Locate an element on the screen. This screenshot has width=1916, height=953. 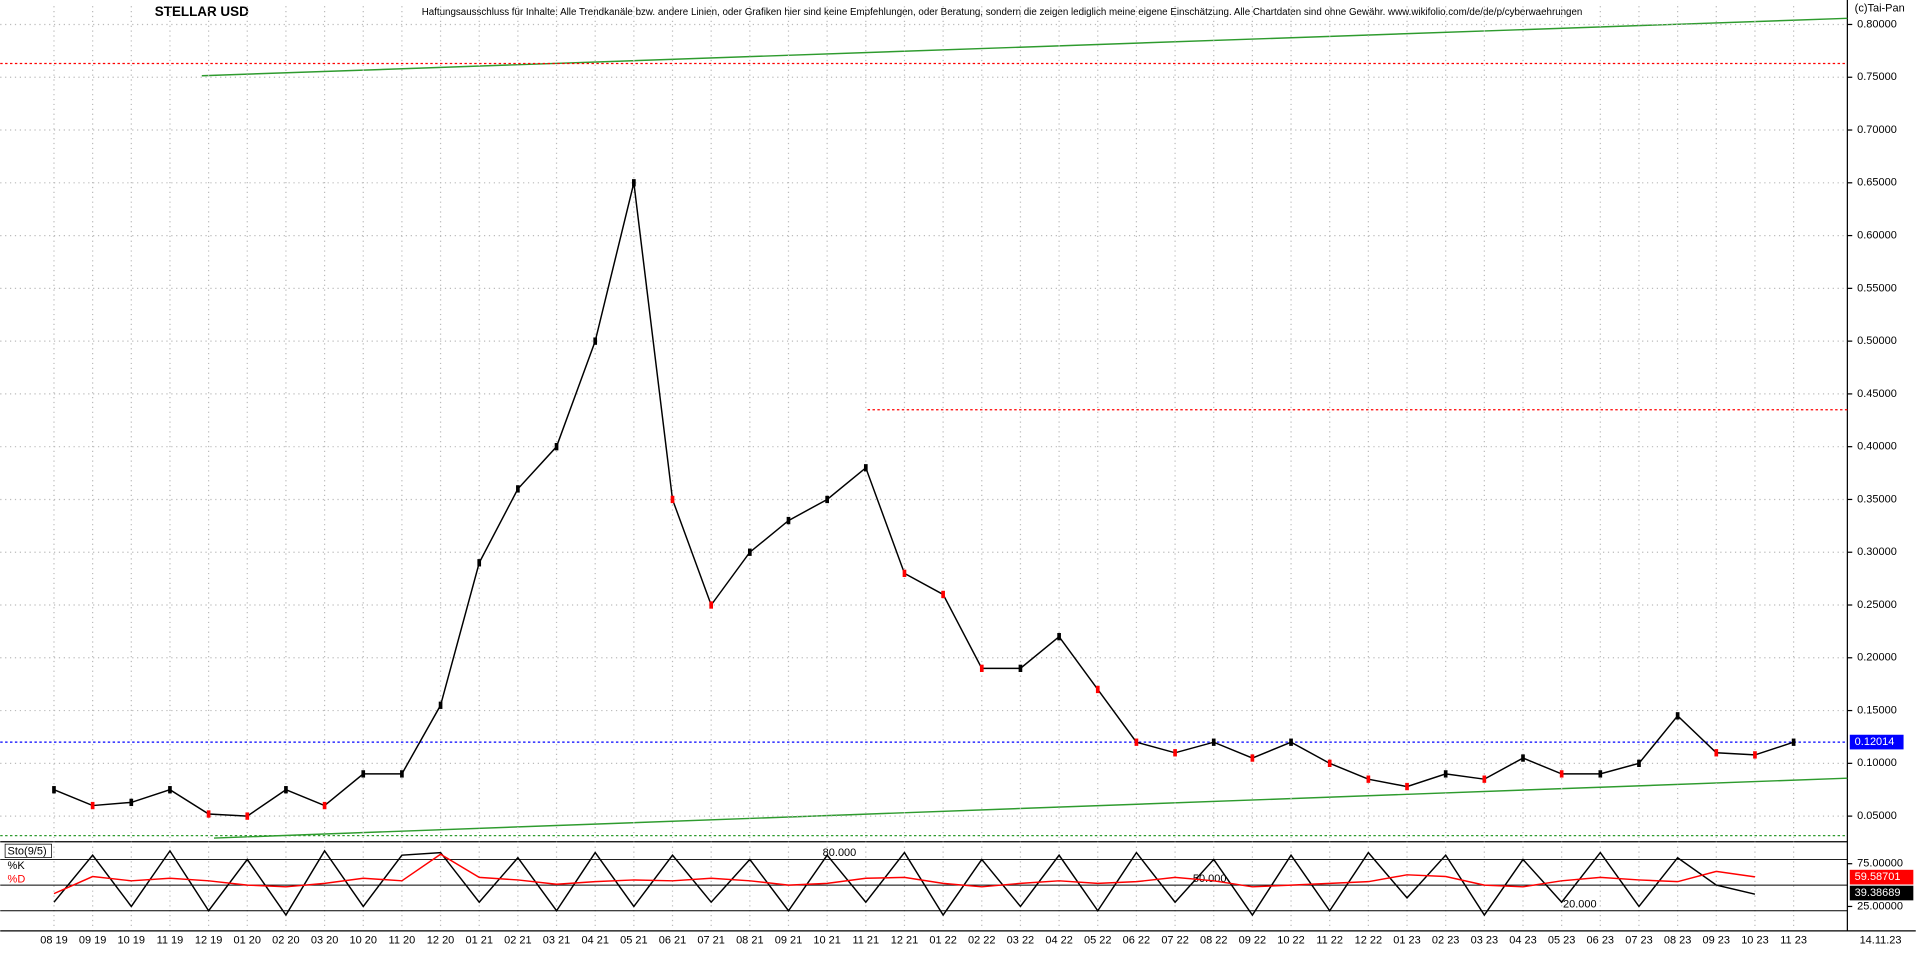
x-tick-label: 10 21 is located at coordinates (827, 941).